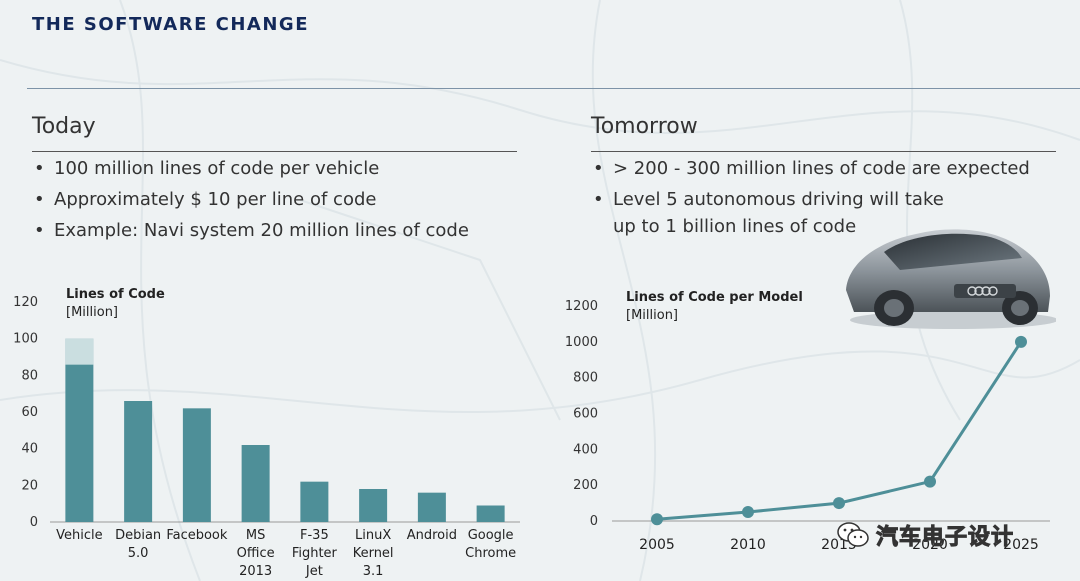  I want to click on bar-chart-bar-highlight, so click(79, 351).